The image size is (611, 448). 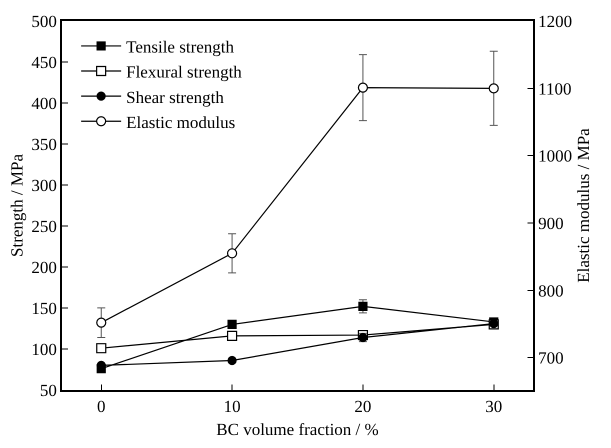 What do you see at coordinates (44, 308) in the screenshot?
I see `y-tick-label: 150` at bounding box center [44, 308].